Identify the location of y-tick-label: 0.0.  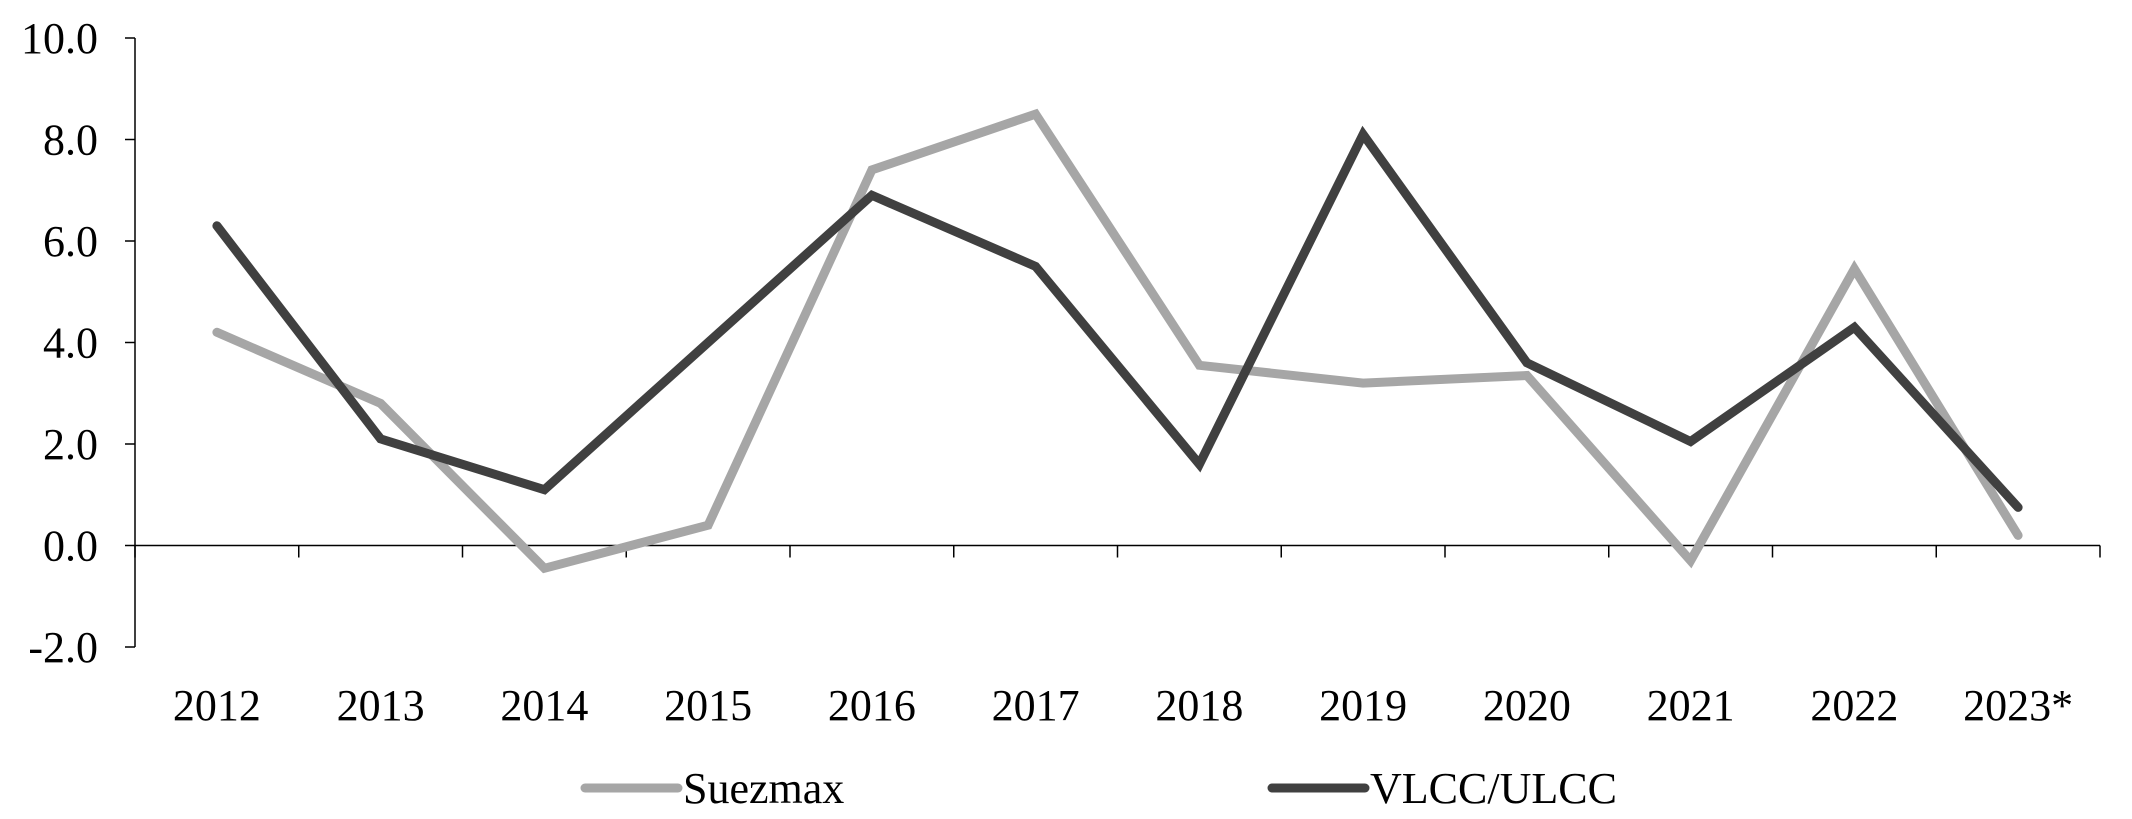
(70, 546).